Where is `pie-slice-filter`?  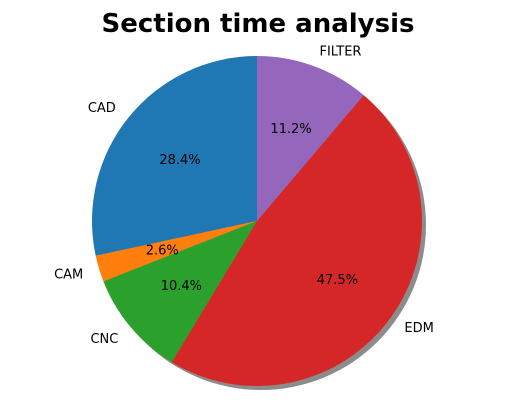
pie-slice-filter is located at coordinates (310, 138).